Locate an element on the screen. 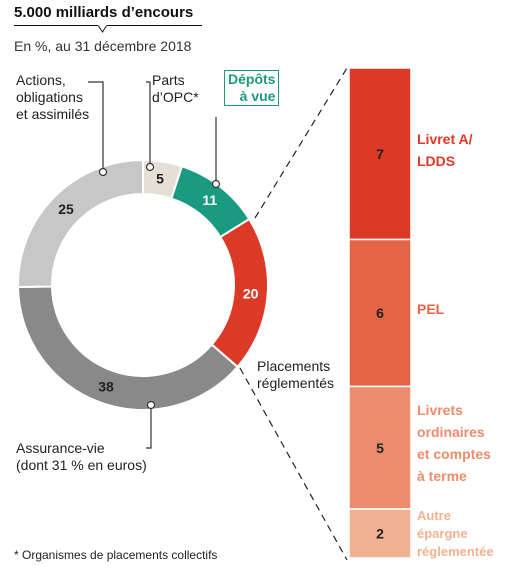  label-actions-line-2: obligations is located at coordinates (49, 97).